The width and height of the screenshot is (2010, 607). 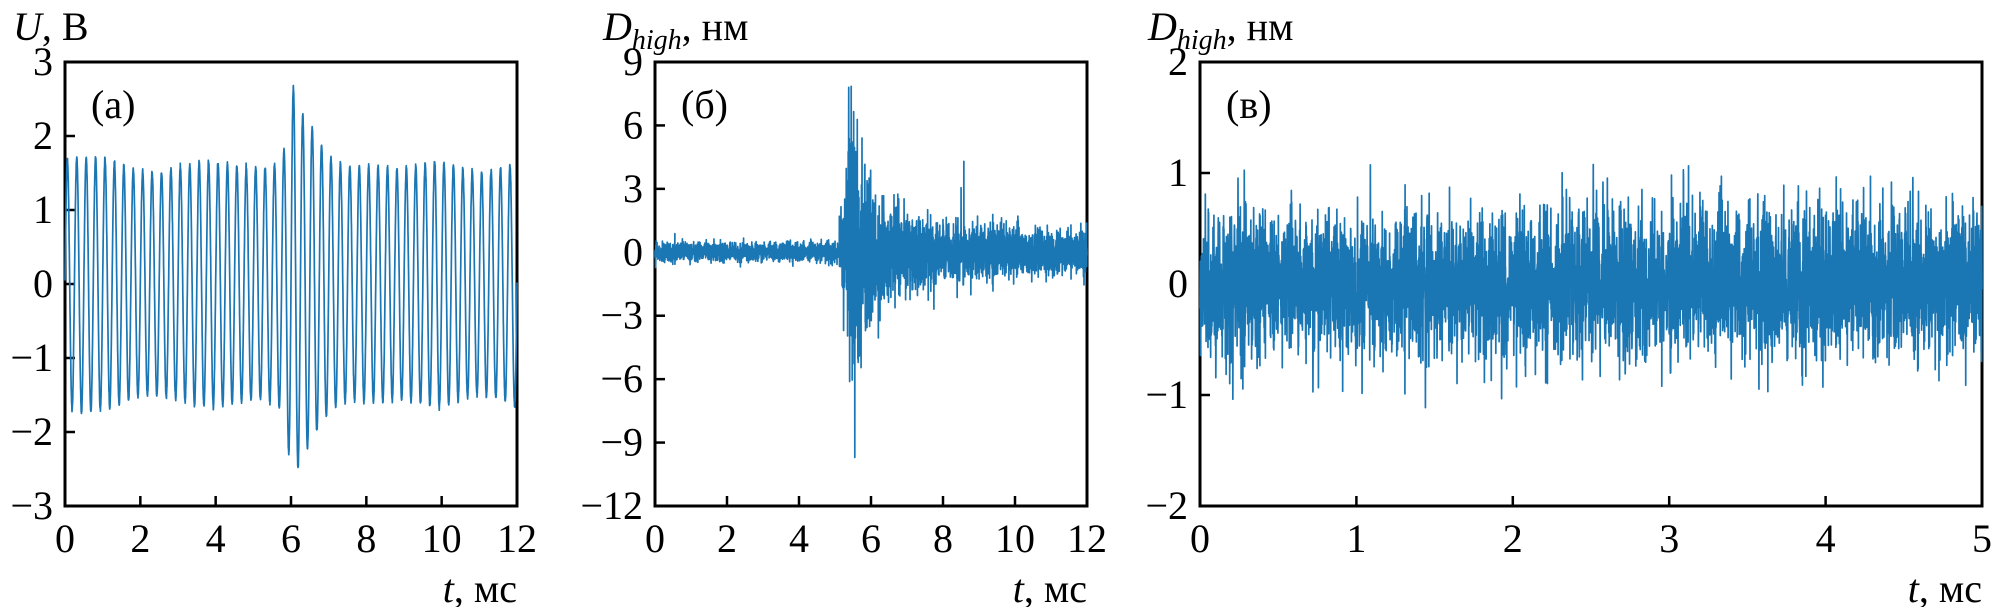 What do you see at coordinates (621, 442) in the screenshot?
I see `y-tick-label: −9` at bounding box center [621, 442].